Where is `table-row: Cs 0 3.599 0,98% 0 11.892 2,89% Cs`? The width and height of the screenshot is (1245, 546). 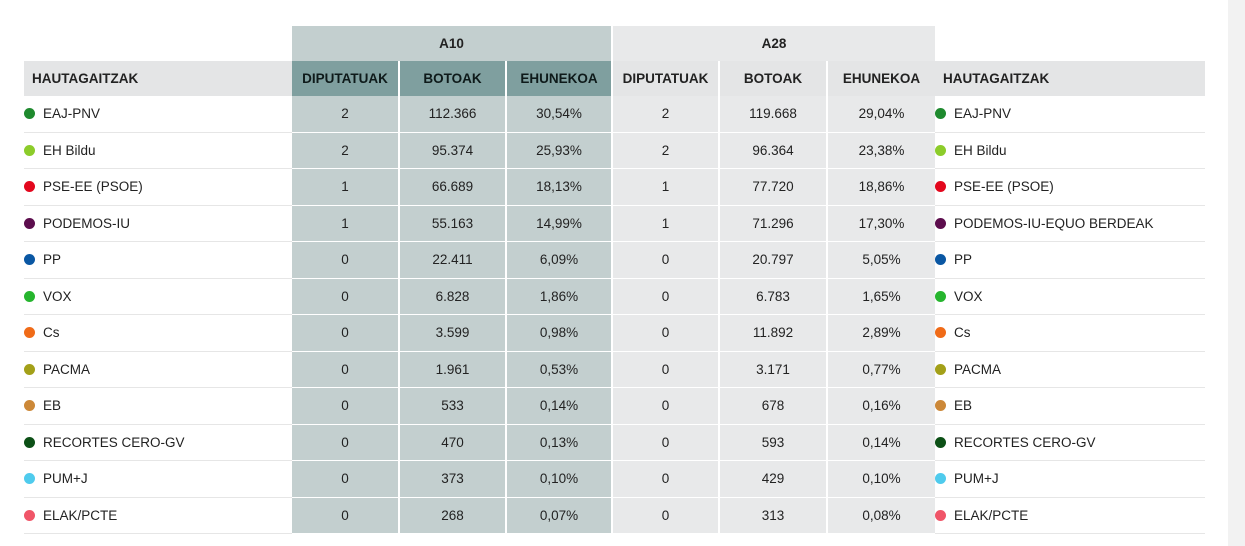
table-row: Cs 0 3.599 0,98% 0 11.892 2,89% Cs is located at coordinates (614, 333).